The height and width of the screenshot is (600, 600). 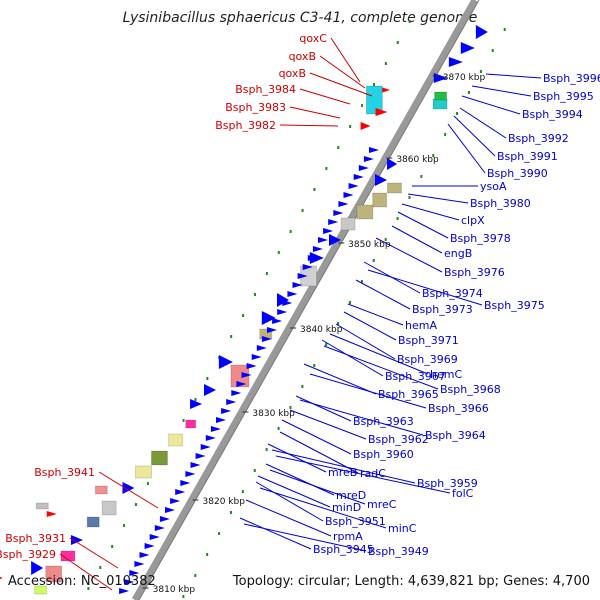 I want to click on gene-label: Bsph_3929, so click(x=28, y=554).